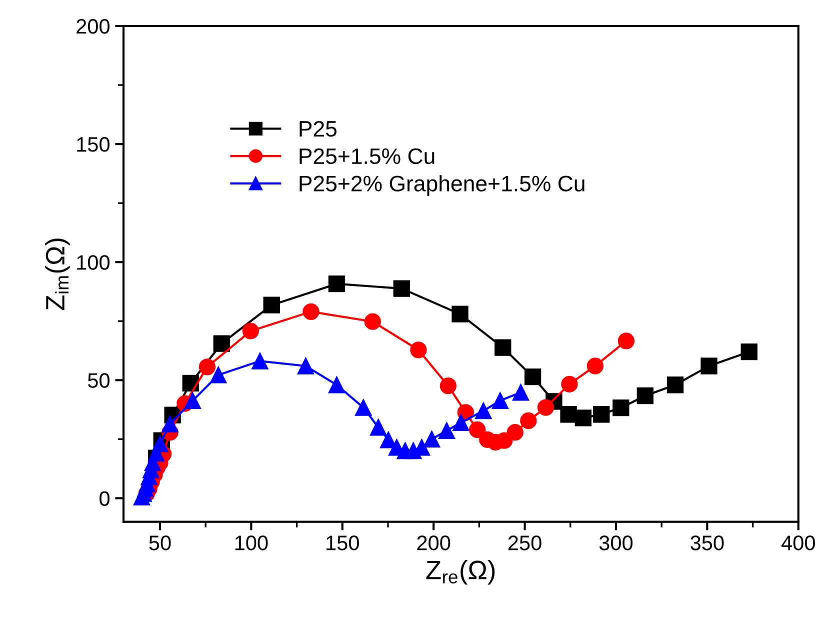 This screenshot has width=818, height=619. Describe the element at coordinates (433, 543) in the screenshot. I see `x-tick-label: 200` at that location.